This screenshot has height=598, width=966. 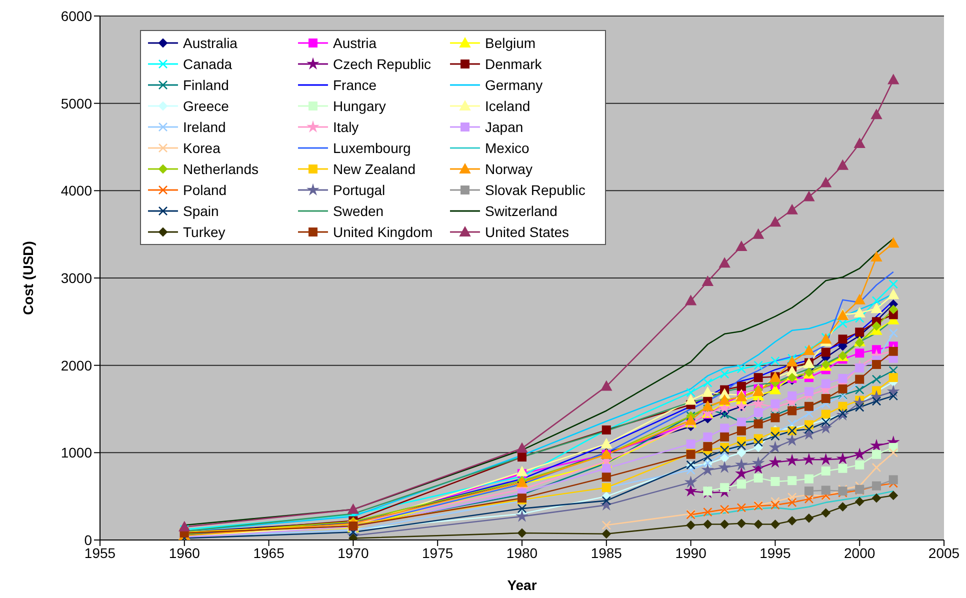 I want to click on legend-label: Finland, so click(x=206, y=85).